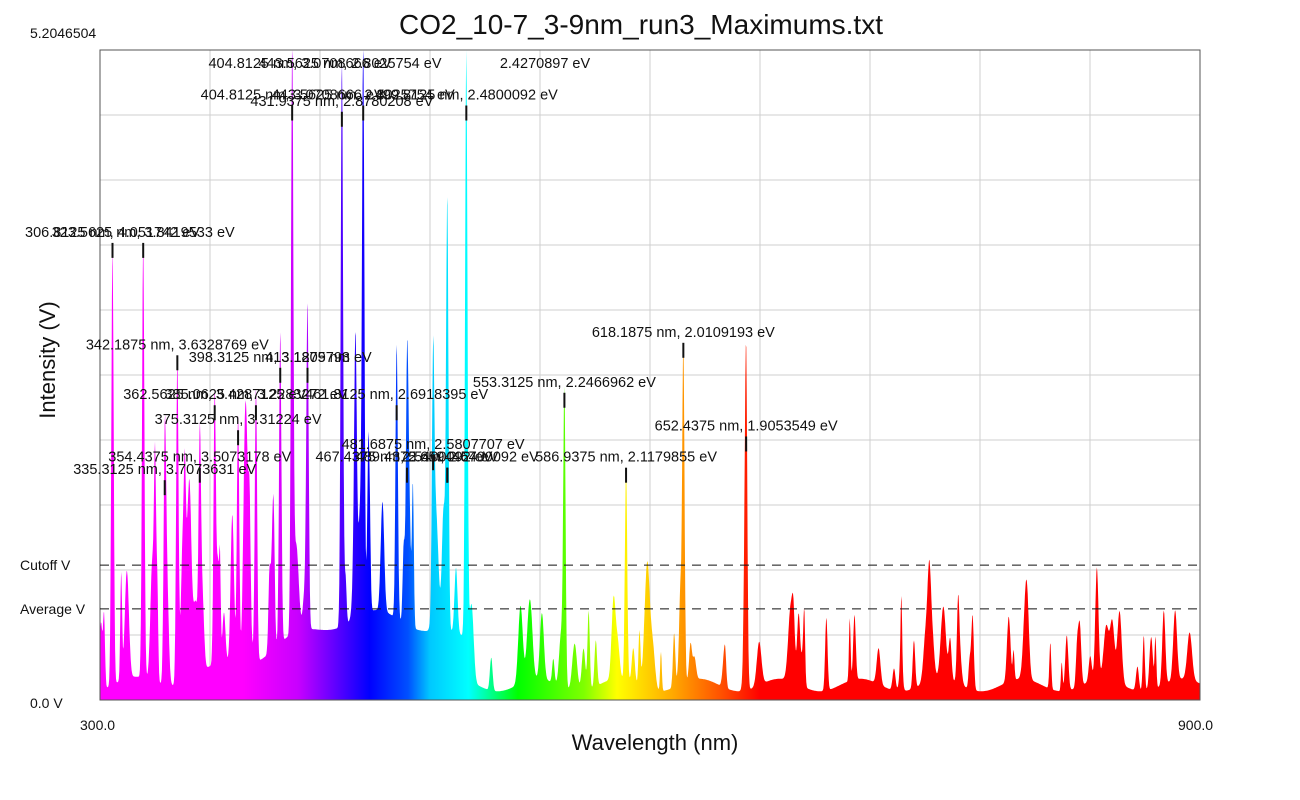 The height and width of the screenshot is (800, 1300). Describe the element at coordinates (626, 458) in the screenshot. I see `peak-label: 586.9375 nm, 2.1179855 eV` at that location.